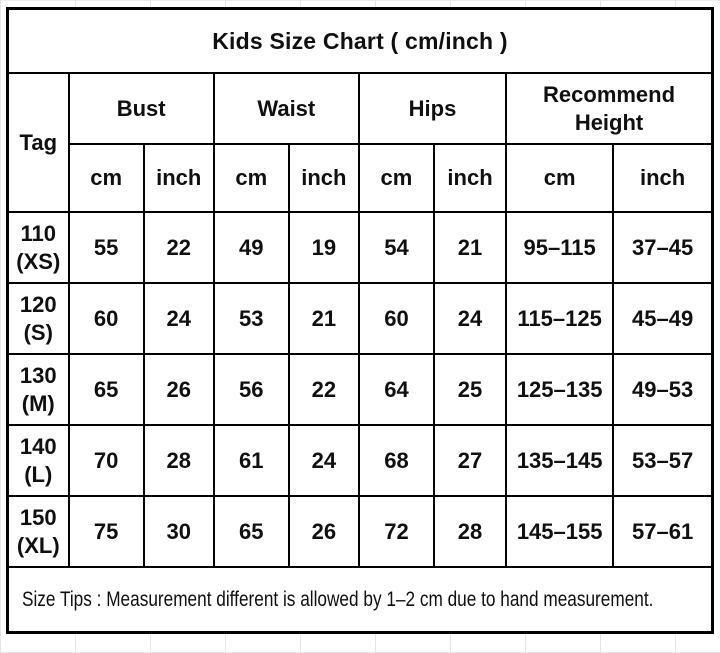 This screenshot has height=653, width=720. What do you see at coordinates (609, 108) in the screenshot?
I see `group-header-recommend-height: Recommend Height` at bounding box center [609, 108].